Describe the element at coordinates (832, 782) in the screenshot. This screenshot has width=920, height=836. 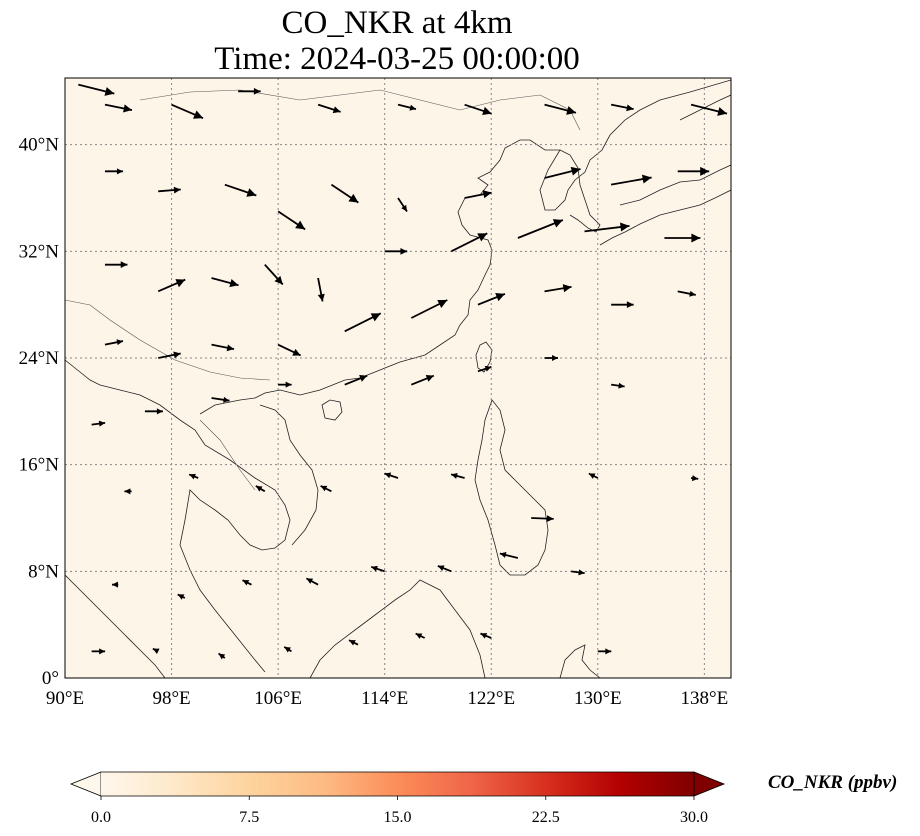
I see `colorbar-label: CO_NKR (ppbv)` at that location.